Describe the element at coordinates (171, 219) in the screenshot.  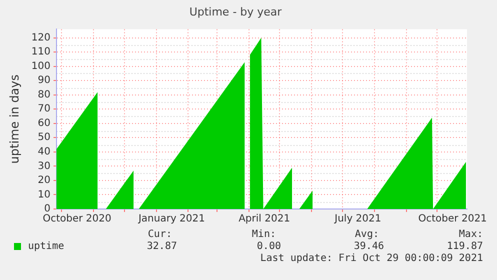
I see `x-tick-label: January 2021` at that location.